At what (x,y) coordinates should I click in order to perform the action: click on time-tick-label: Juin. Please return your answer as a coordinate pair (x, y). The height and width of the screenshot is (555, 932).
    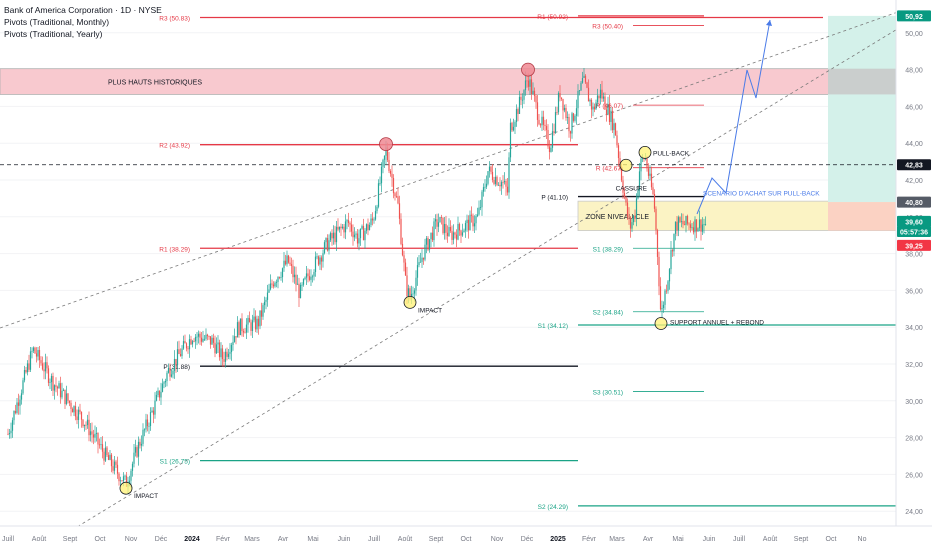
    Looking at the image, I should click on (709, 539).